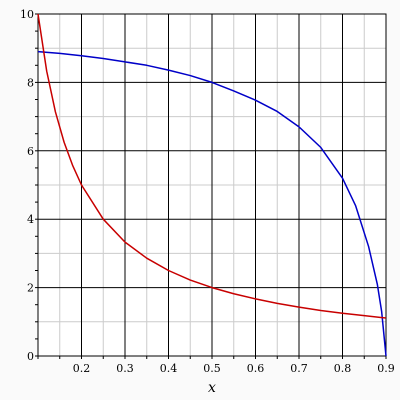 Image resolution: width=400 pixels, height=400 pixels. I want to click on x-tick-label: 0.4, so click(169, 368).